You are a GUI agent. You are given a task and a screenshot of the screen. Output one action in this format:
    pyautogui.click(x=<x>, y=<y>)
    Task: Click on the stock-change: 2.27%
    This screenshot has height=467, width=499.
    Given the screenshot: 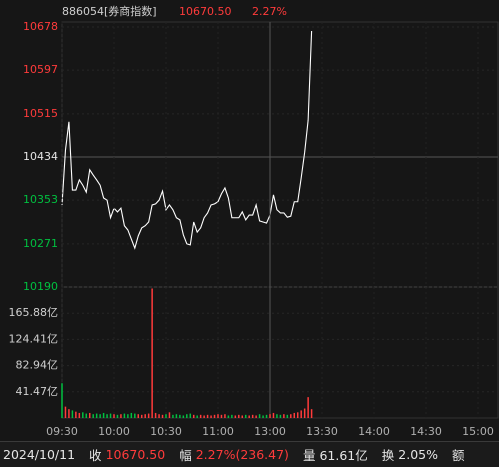 What is the action you would take?
    pyautogui.click(x=269, y=11)
    